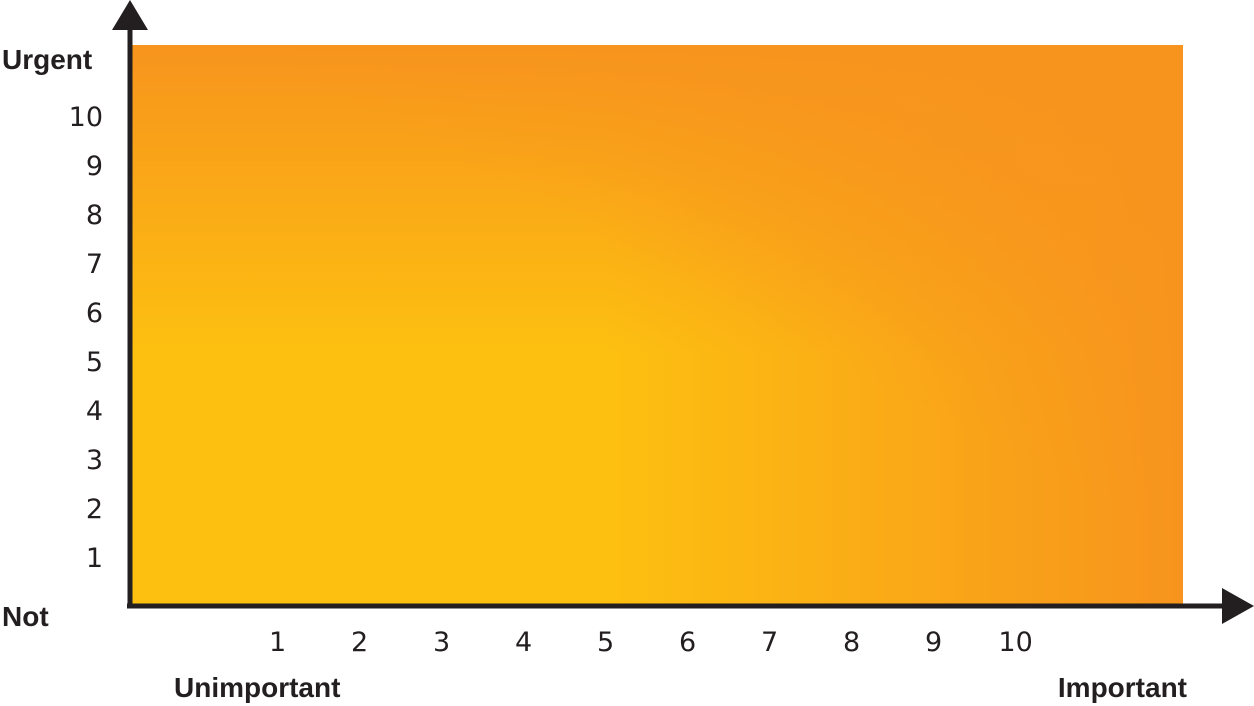 The width and height of the screenshot is (1254, 706). I want to click on x-low-label: Unimportant, so click(257, 687).